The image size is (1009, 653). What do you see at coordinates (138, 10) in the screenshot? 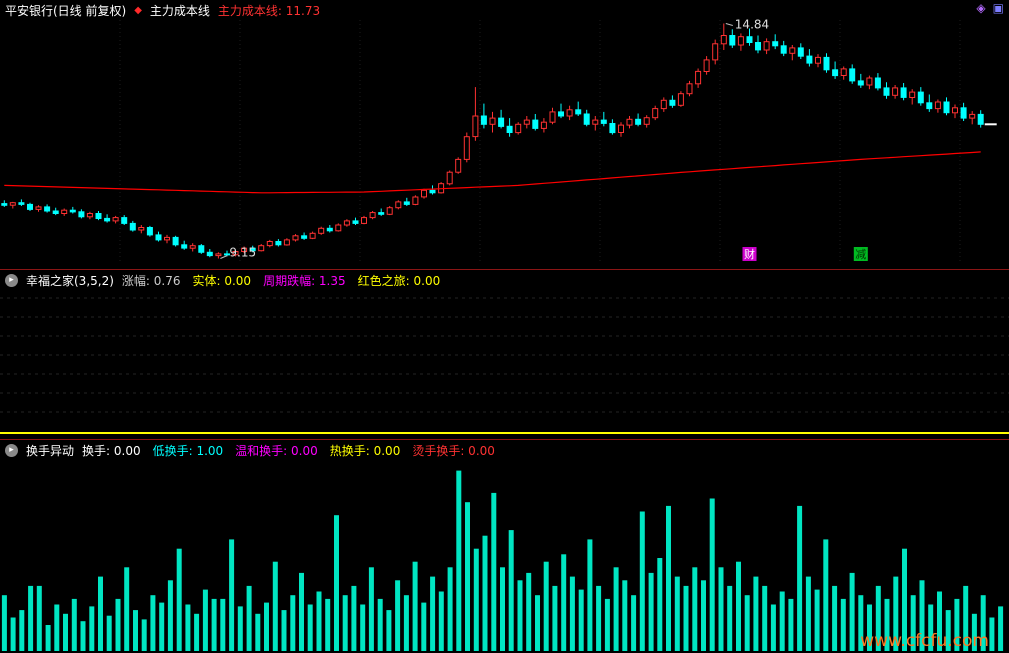
I see `cost-line-diamond-icon: ◆` at bounding box center [138, 10].